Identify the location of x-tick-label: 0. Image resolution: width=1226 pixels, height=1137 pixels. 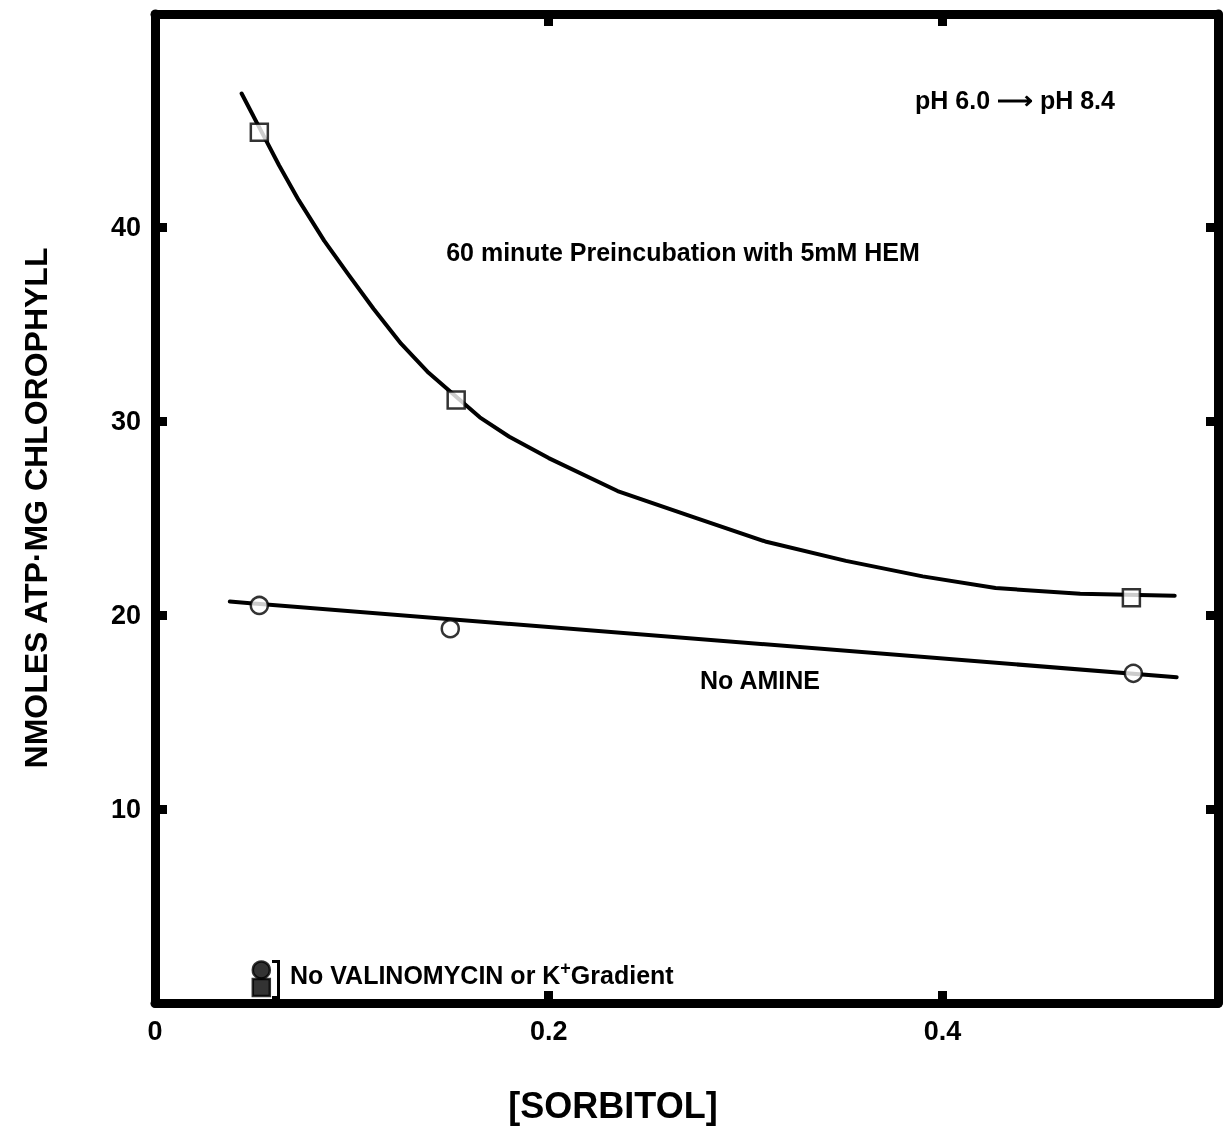
(155, 1030).